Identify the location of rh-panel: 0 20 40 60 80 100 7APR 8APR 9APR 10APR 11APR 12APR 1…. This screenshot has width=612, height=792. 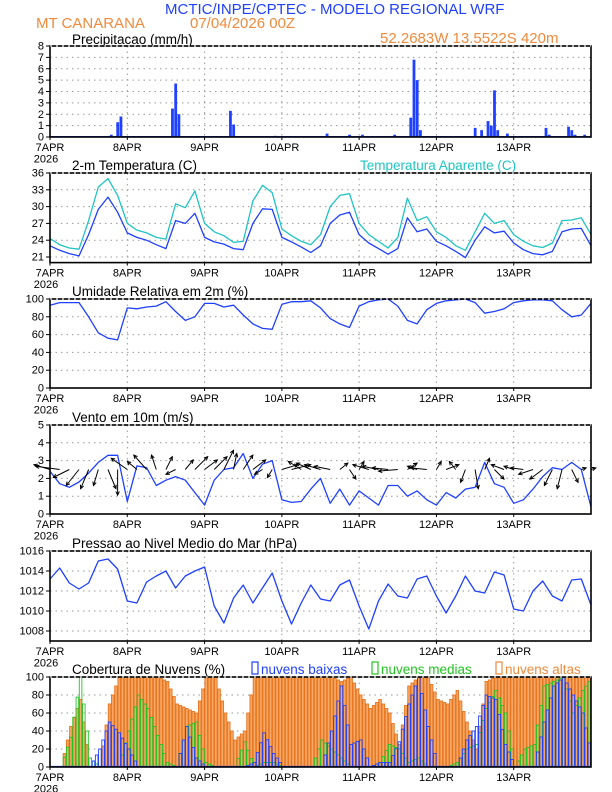
(309, 355).